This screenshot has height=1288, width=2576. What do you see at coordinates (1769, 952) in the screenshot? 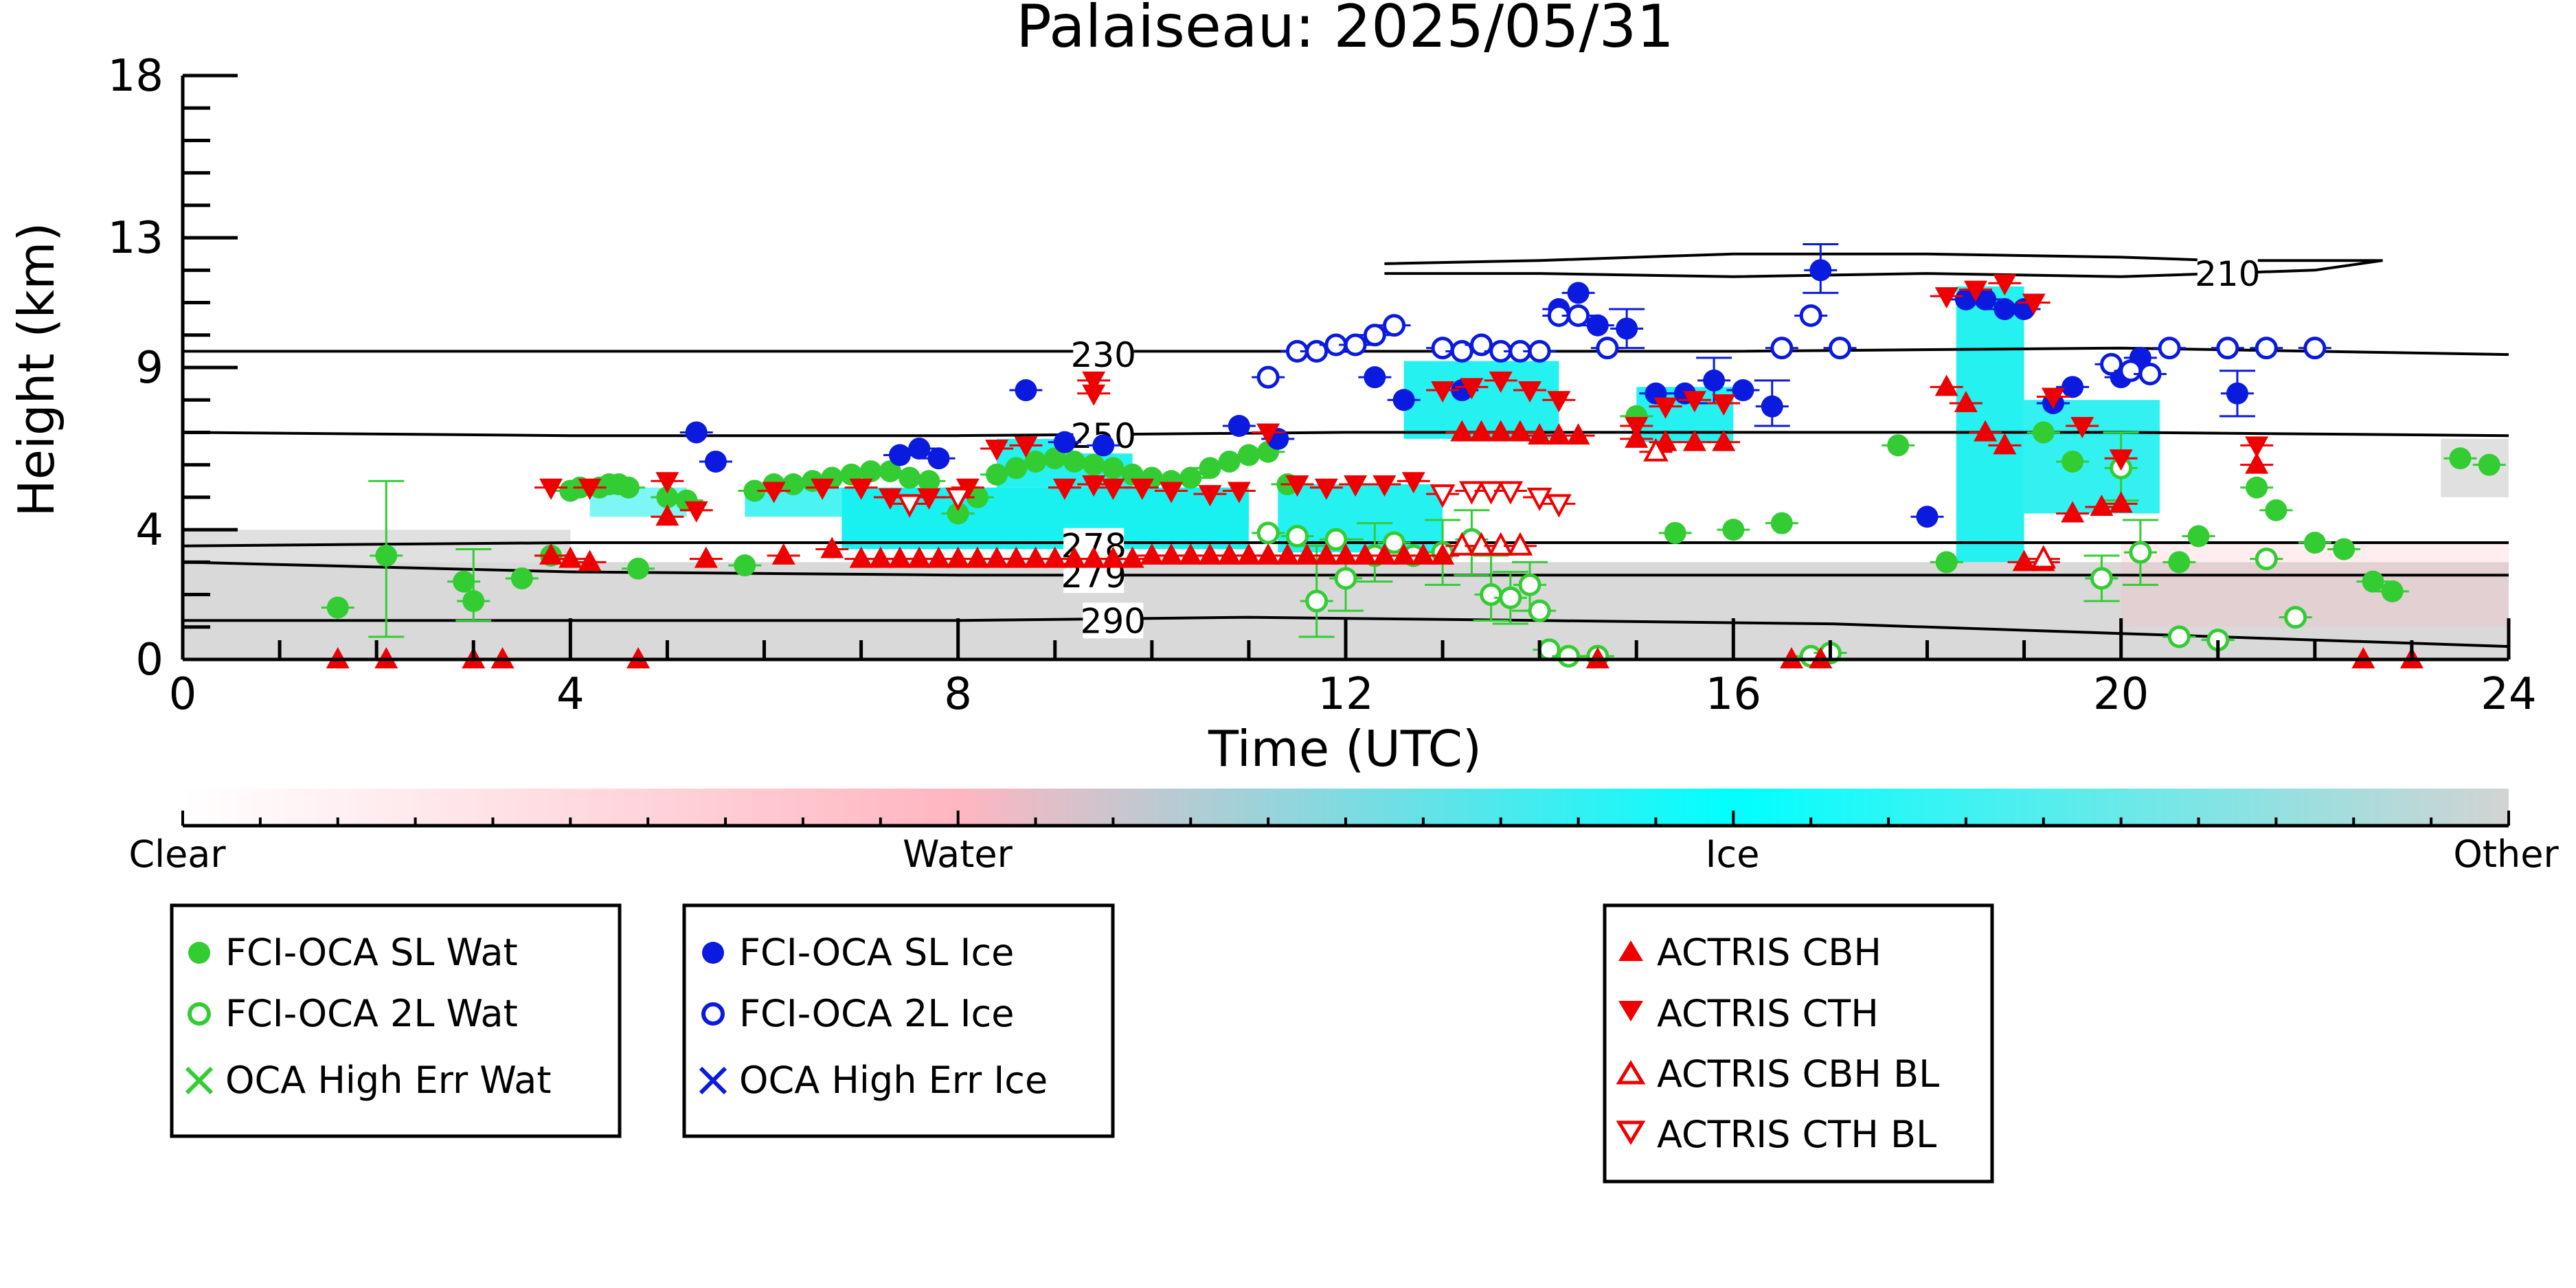
I see `legend-label-cbh: ACTRIS CBH` at bounding box center [1769, 952].